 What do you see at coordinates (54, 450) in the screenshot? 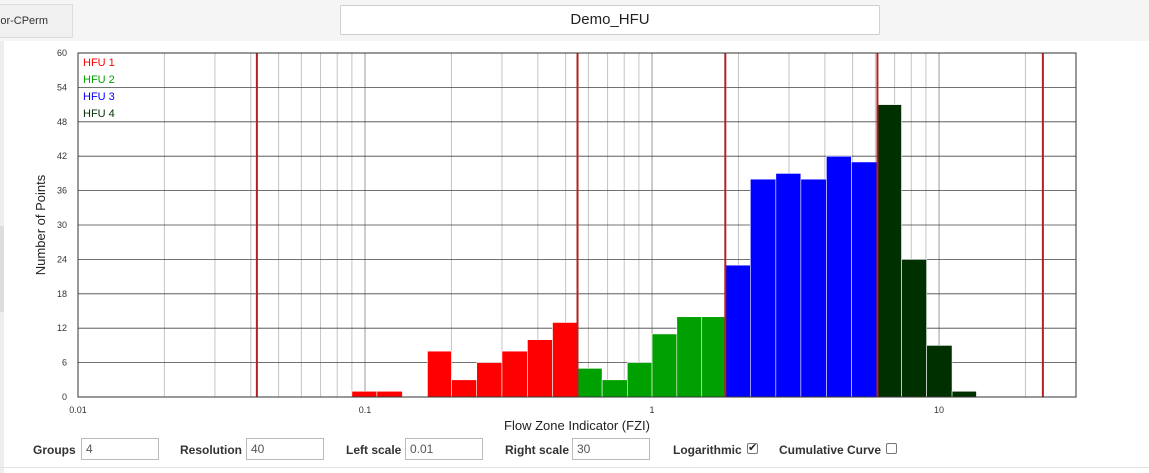
I see `groups-label: Groups` at bounding box center [54, 450].